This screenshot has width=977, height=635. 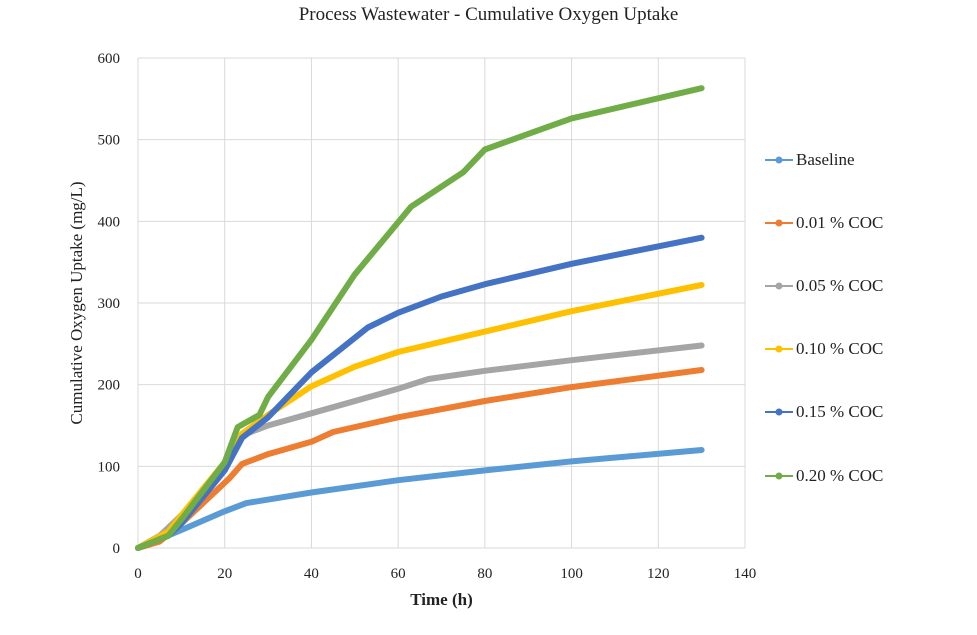 I want to click on legend-label: 0.20 % COC, so click(x=840, y=475).